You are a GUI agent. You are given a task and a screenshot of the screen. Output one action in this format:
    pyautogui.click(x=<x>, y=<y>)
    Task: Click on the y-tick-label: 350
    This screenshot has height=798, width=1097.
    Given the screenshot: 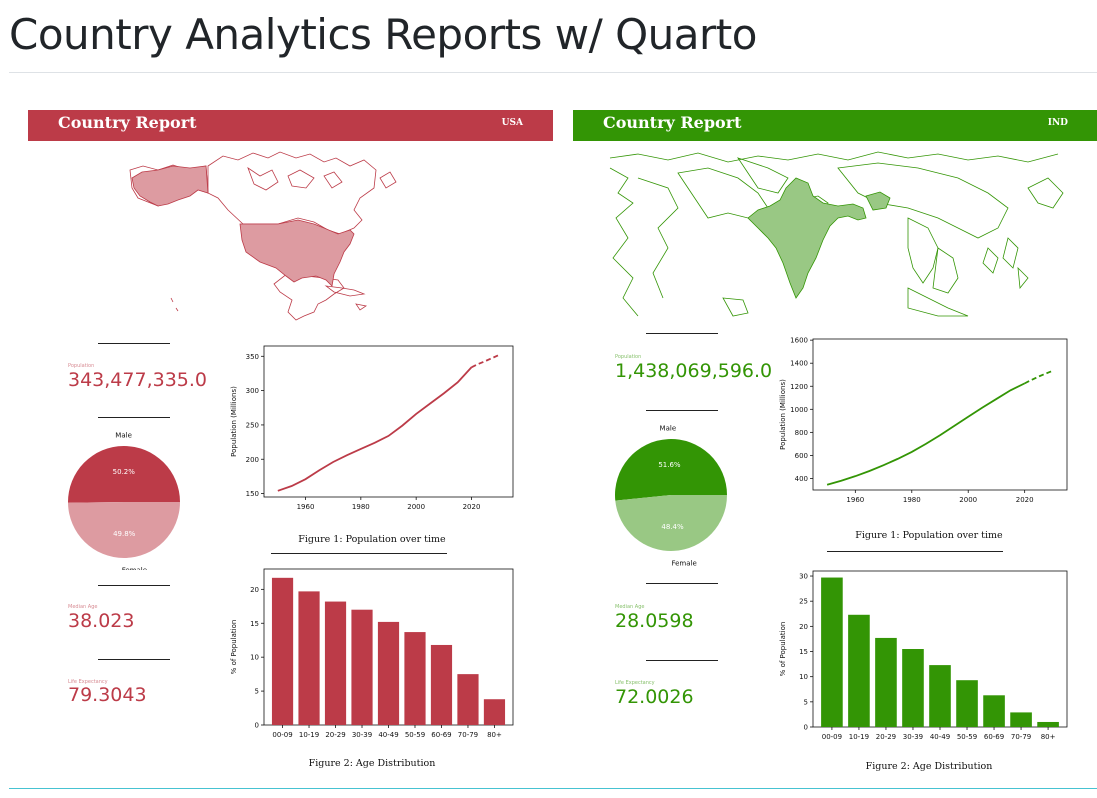 What is the action you would take?
    pyautogui.click(x=252, y=357)
    